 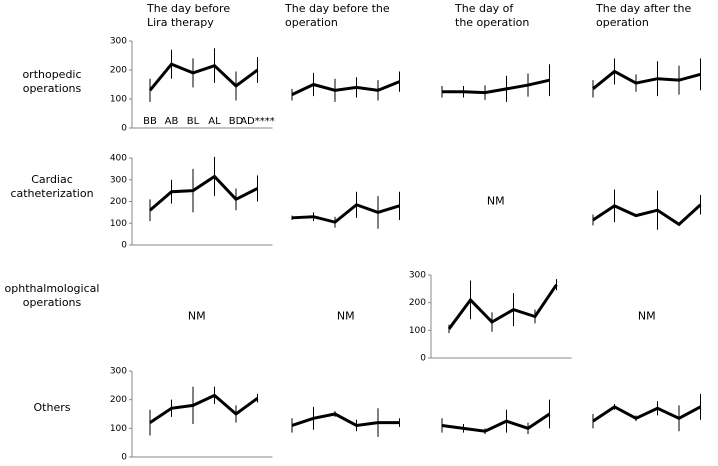 What do you see at coordinates (150, 121) in the screenshot?
I see `x-tick-label: BB` at bounding box center [150, 121].